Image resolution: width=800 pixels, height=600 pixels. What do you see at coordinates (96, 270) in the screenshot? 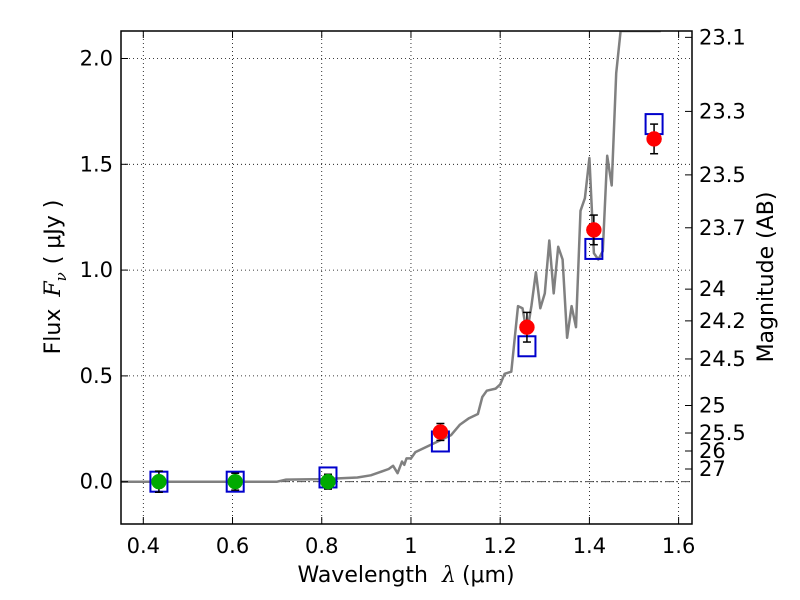
I see `y-tick-label: 1.0` at bounding box center [96, 270].